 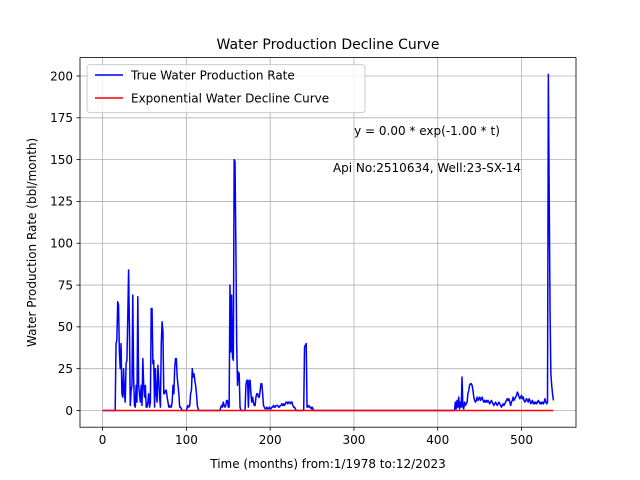 What do you see at coordinates (212, 76) in the screenshot?
I see `legend-label-true-rate: True Water Production Rate` at bounding box center [212, 76].